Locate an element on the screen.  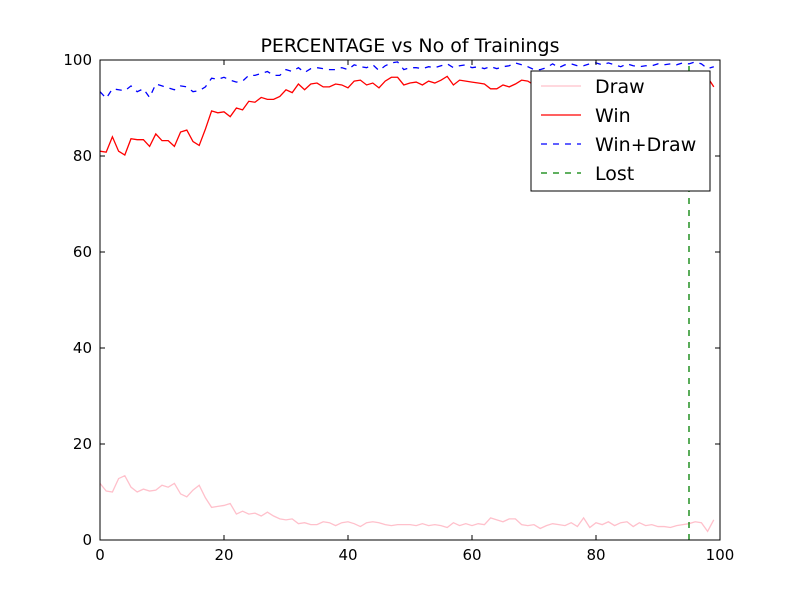
y-tick-label: 40 is located at coordinates (82, 348).